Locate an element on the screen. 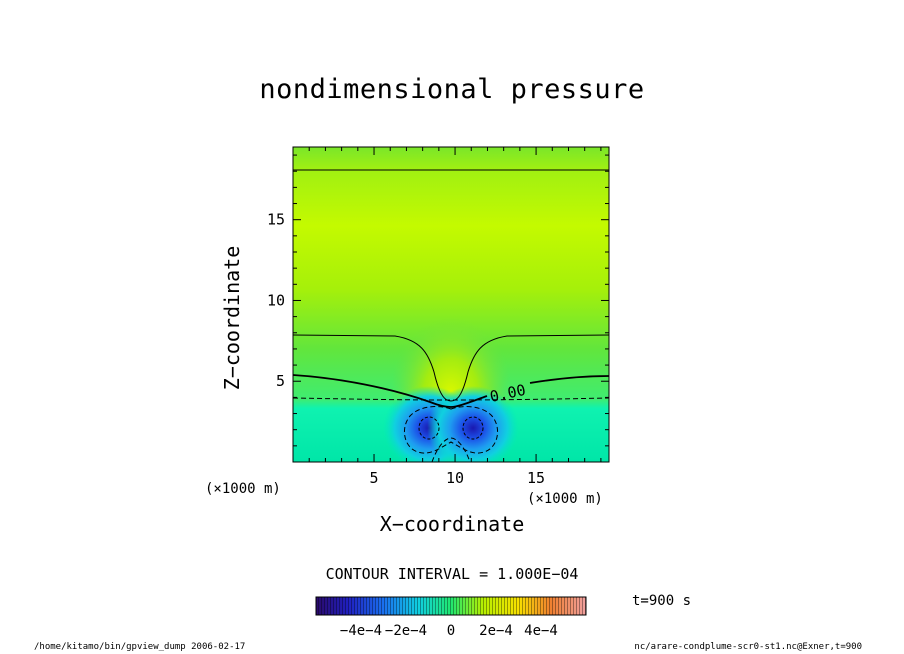  x-unit-label: (×1000 m) is located at coordinates (565, 499).